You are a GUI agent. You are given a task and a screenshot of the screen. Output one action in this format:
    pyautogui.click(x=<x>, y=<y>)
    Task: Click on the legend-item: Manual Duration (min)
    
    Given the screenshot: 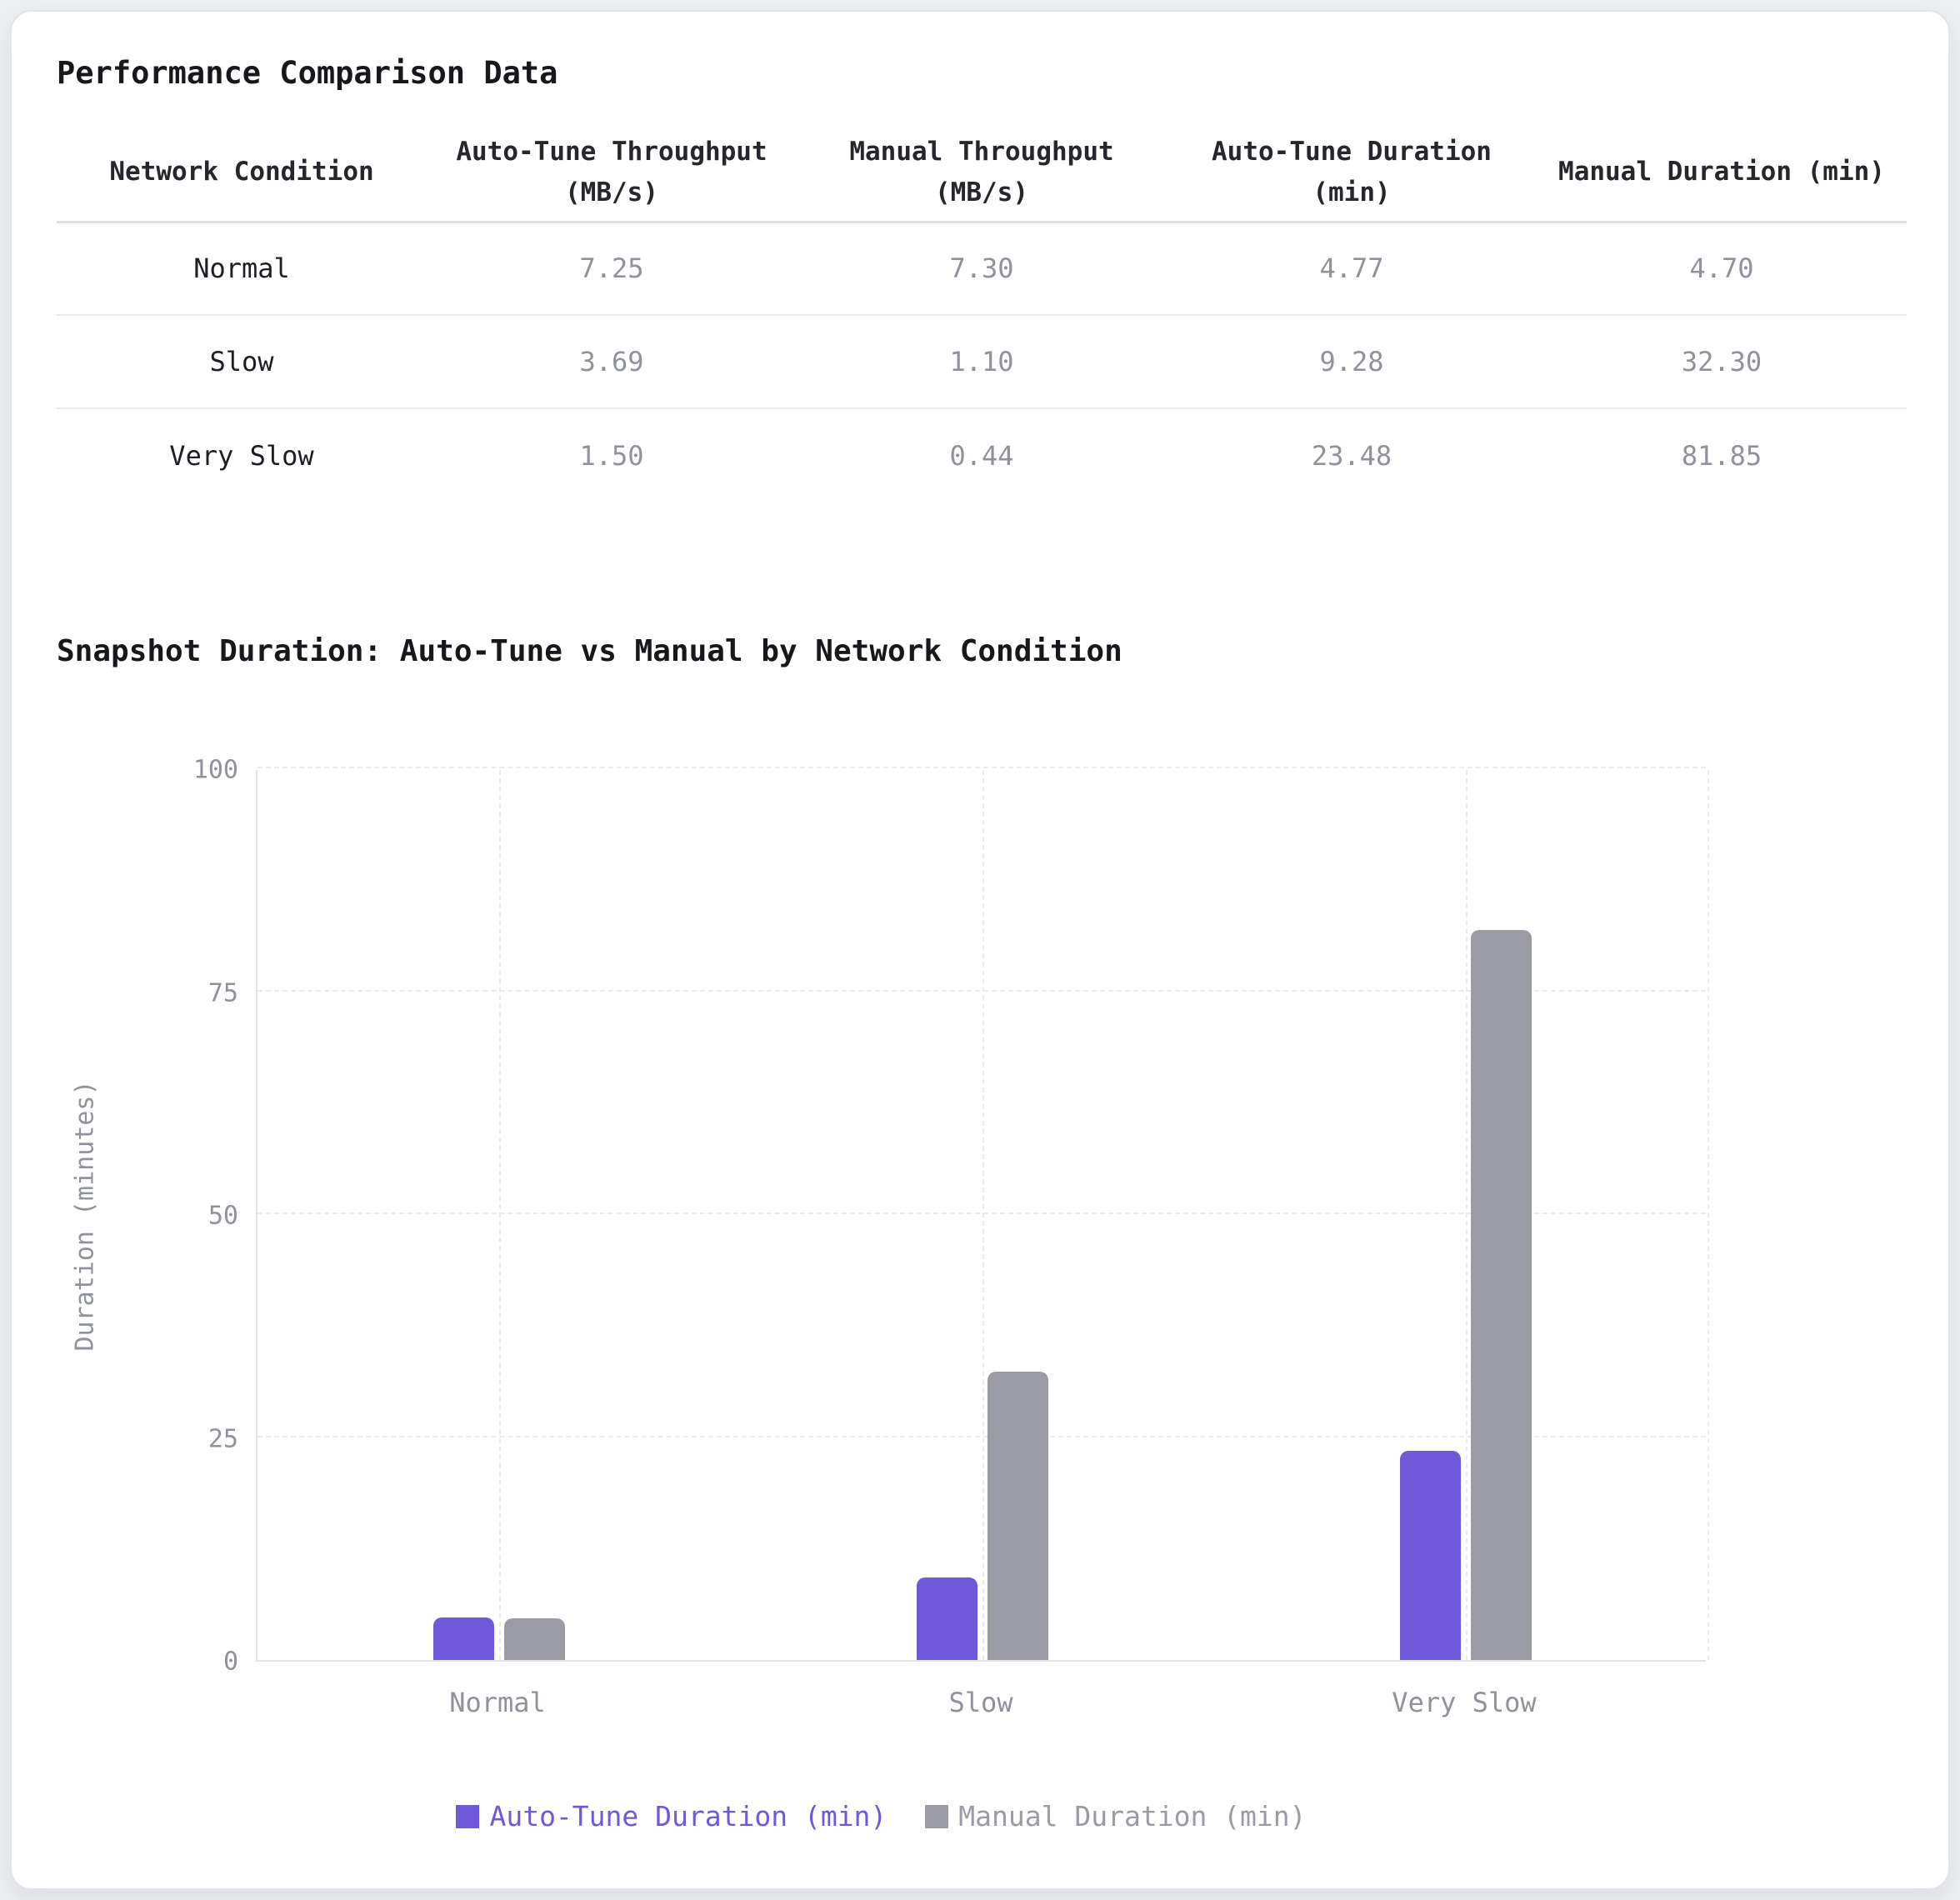 What is the action you would take?
    pyautogui.click(x=1116, y=1816)
    